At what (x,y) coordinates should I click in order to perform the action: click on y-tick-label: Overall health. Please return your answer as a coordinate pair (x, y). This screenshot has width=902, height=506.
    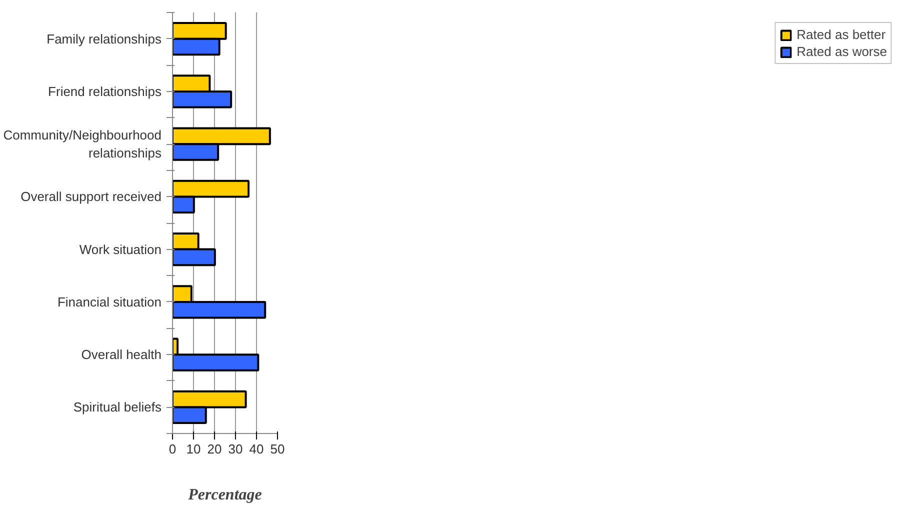
    Looking at the image, I should click on (121, 354).